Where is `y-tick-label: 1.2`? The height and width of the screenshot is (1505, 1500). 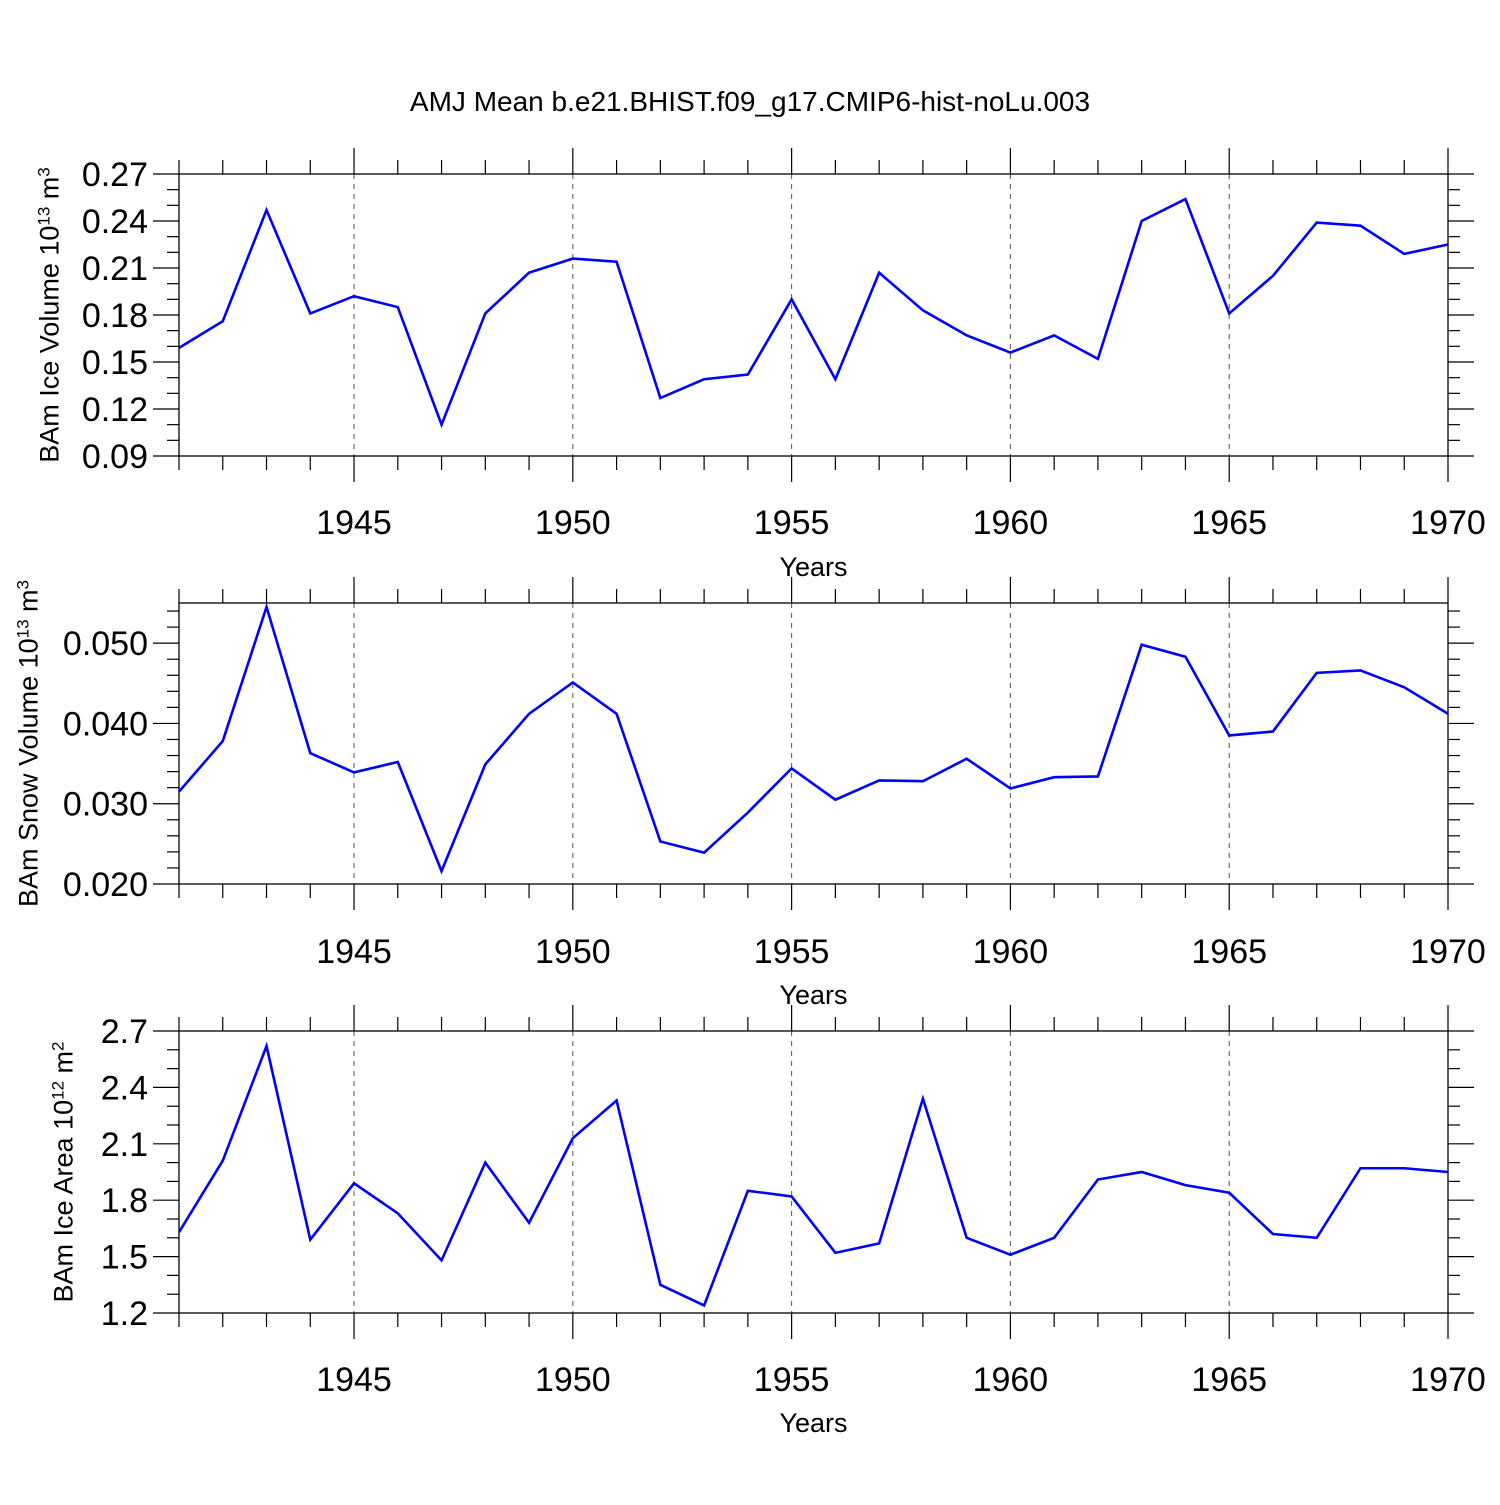
y-tick-label: 1.2 is located at coordinates (124, 1314).